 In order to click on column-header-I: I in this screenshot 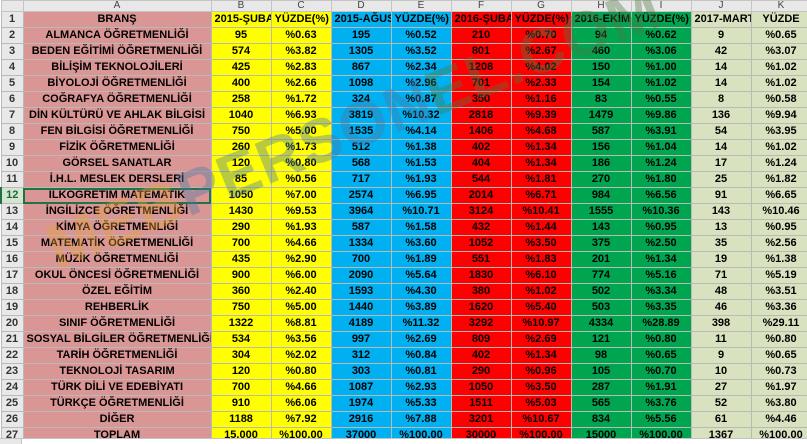, I will do `click(661, 6)`.